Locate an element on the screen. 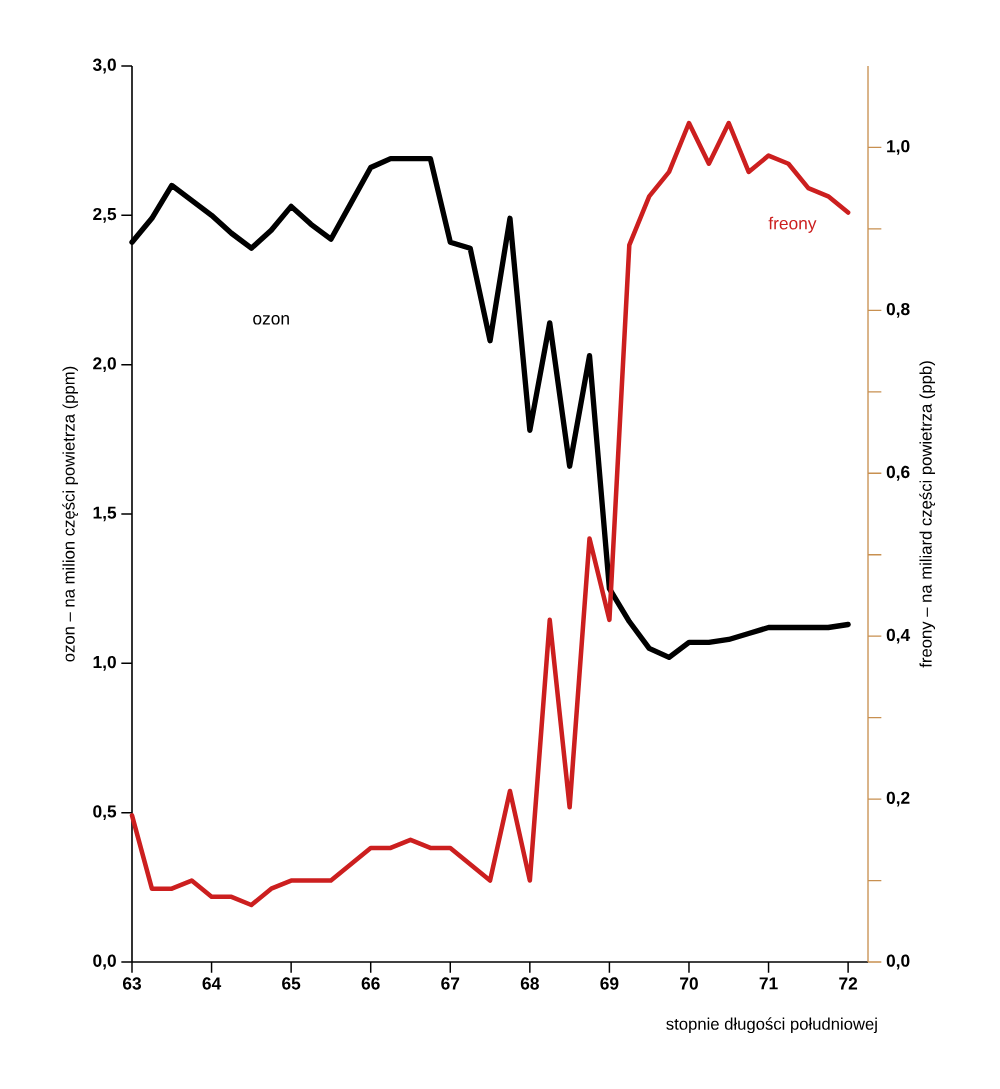 This screenshot has height=1089, width=1000. series-label: freony is located at coordinates (792, 224).